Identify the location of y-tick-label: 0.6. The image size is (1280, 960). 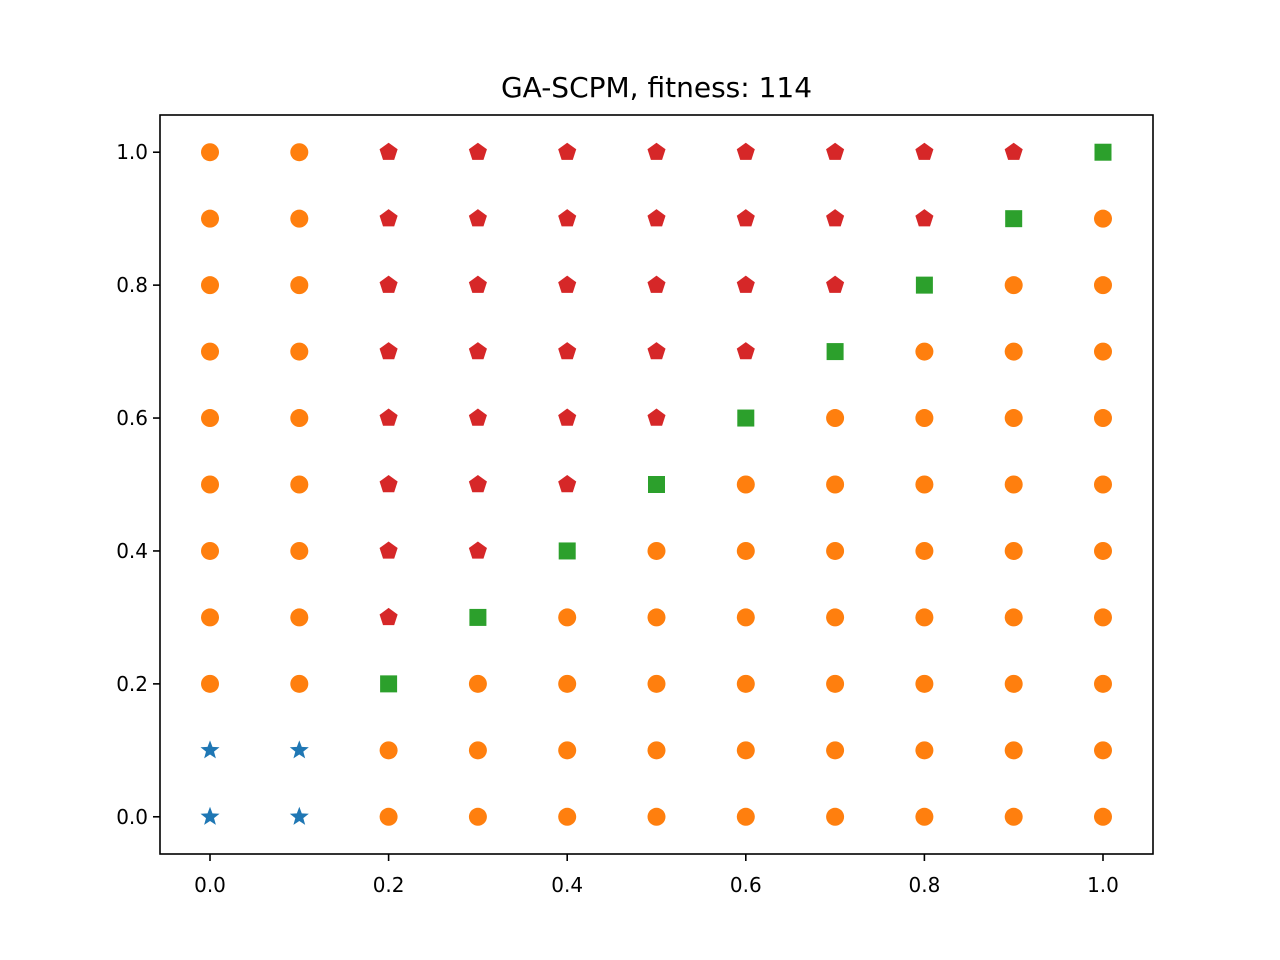
(132, 418).